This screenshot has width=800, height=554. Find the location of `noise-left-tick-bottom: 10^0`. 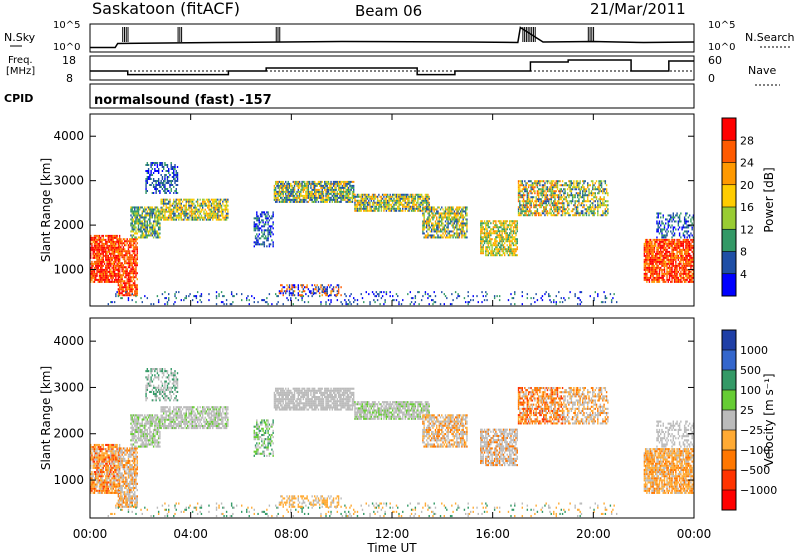

noise-left-tick-bottom: 10^0 is located at coordinates (66, 47).